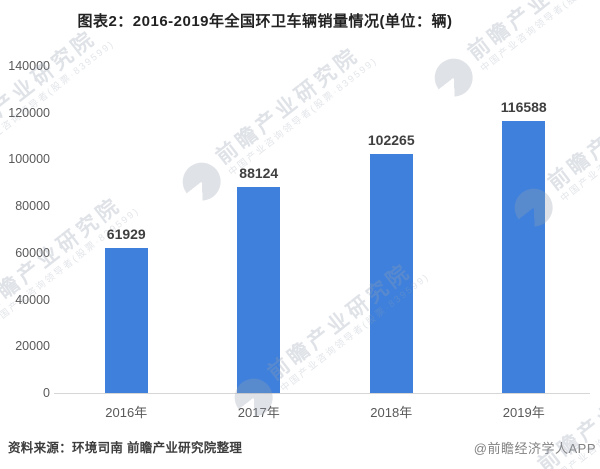 The height and width of the screenshot is (469, 600). What do you see at coordinates (29, 112) in the screenshot?
I see `y-axis-tick-label: 120000` at bounding box center [29, 112].